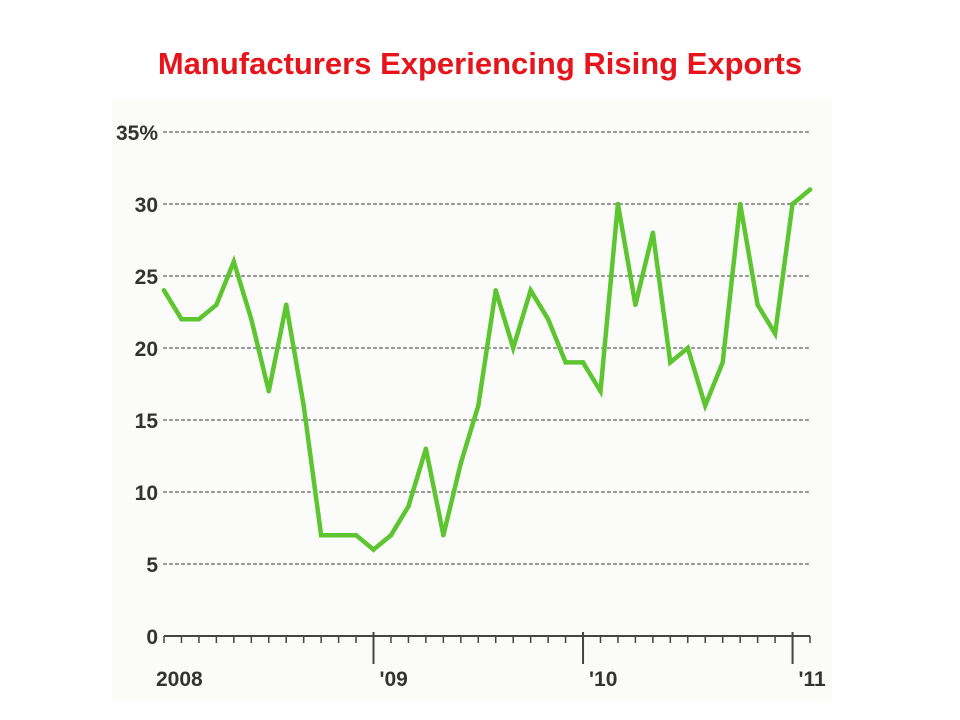 This screenshot has width=960, height=720. Describe the element at coordinates (603, 679) in the screenshot. I see `x-year-label: '10` at that location.